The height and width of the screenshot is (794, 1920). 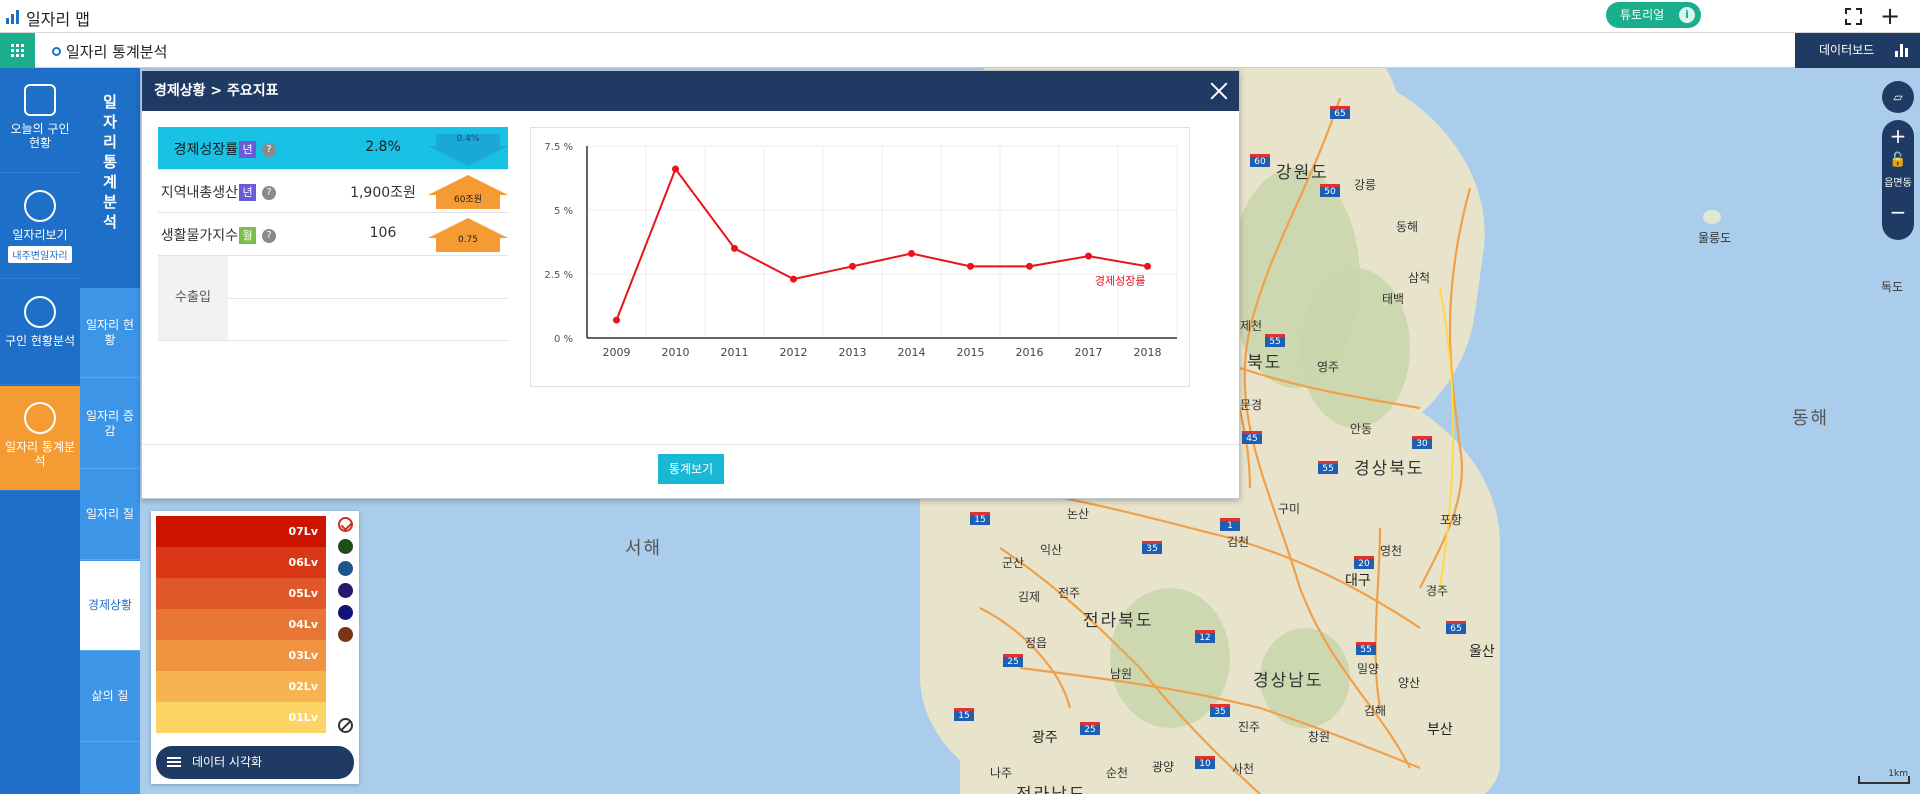 What do you see at coordinates (1898, 136) in the screenshot?
I see `zoom-in-button: +` at bounding box center [1898, 136].